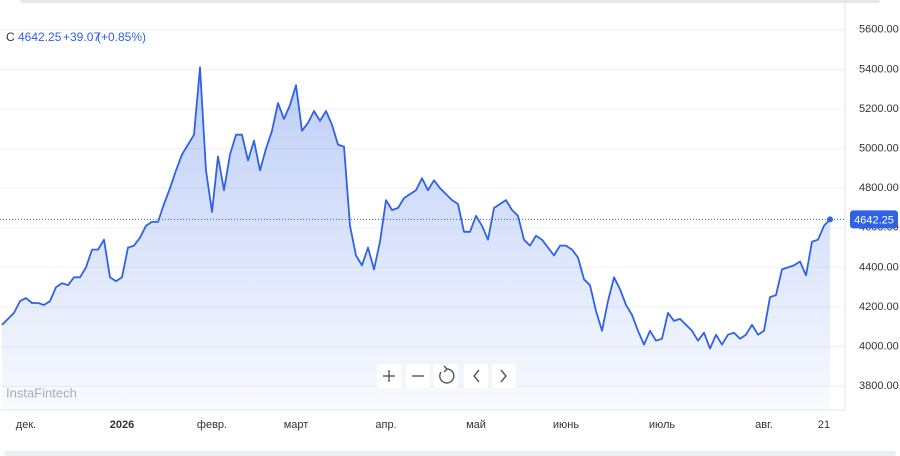 This screenshot has width=900, height=456. Describe the element at coordinates (212, 425) in the screenshot. I see `x-tick-label: февр.` at that location.